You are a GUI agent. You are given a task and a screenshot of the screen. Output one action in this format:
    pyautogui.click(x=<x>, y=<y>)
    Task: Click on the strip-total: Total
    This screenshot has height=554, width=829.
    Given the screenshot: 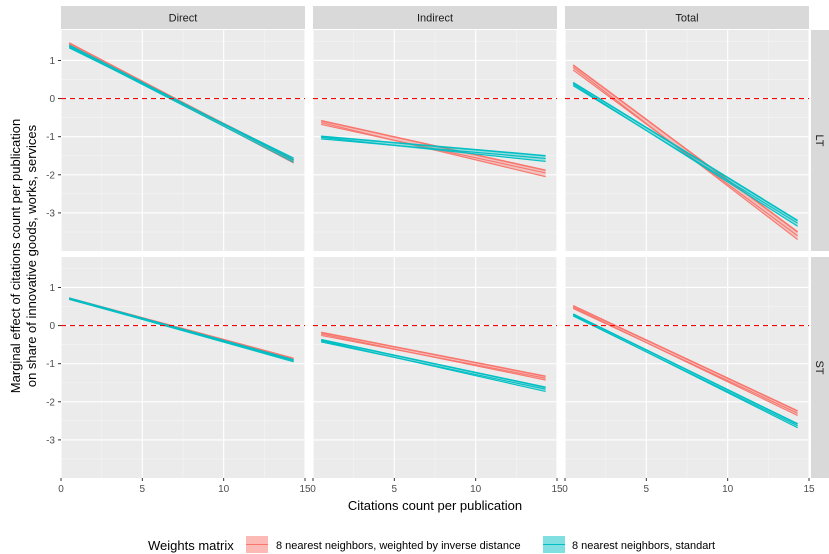 What is the action you would take?
    pyautogui.click(x=687, y=17)
    